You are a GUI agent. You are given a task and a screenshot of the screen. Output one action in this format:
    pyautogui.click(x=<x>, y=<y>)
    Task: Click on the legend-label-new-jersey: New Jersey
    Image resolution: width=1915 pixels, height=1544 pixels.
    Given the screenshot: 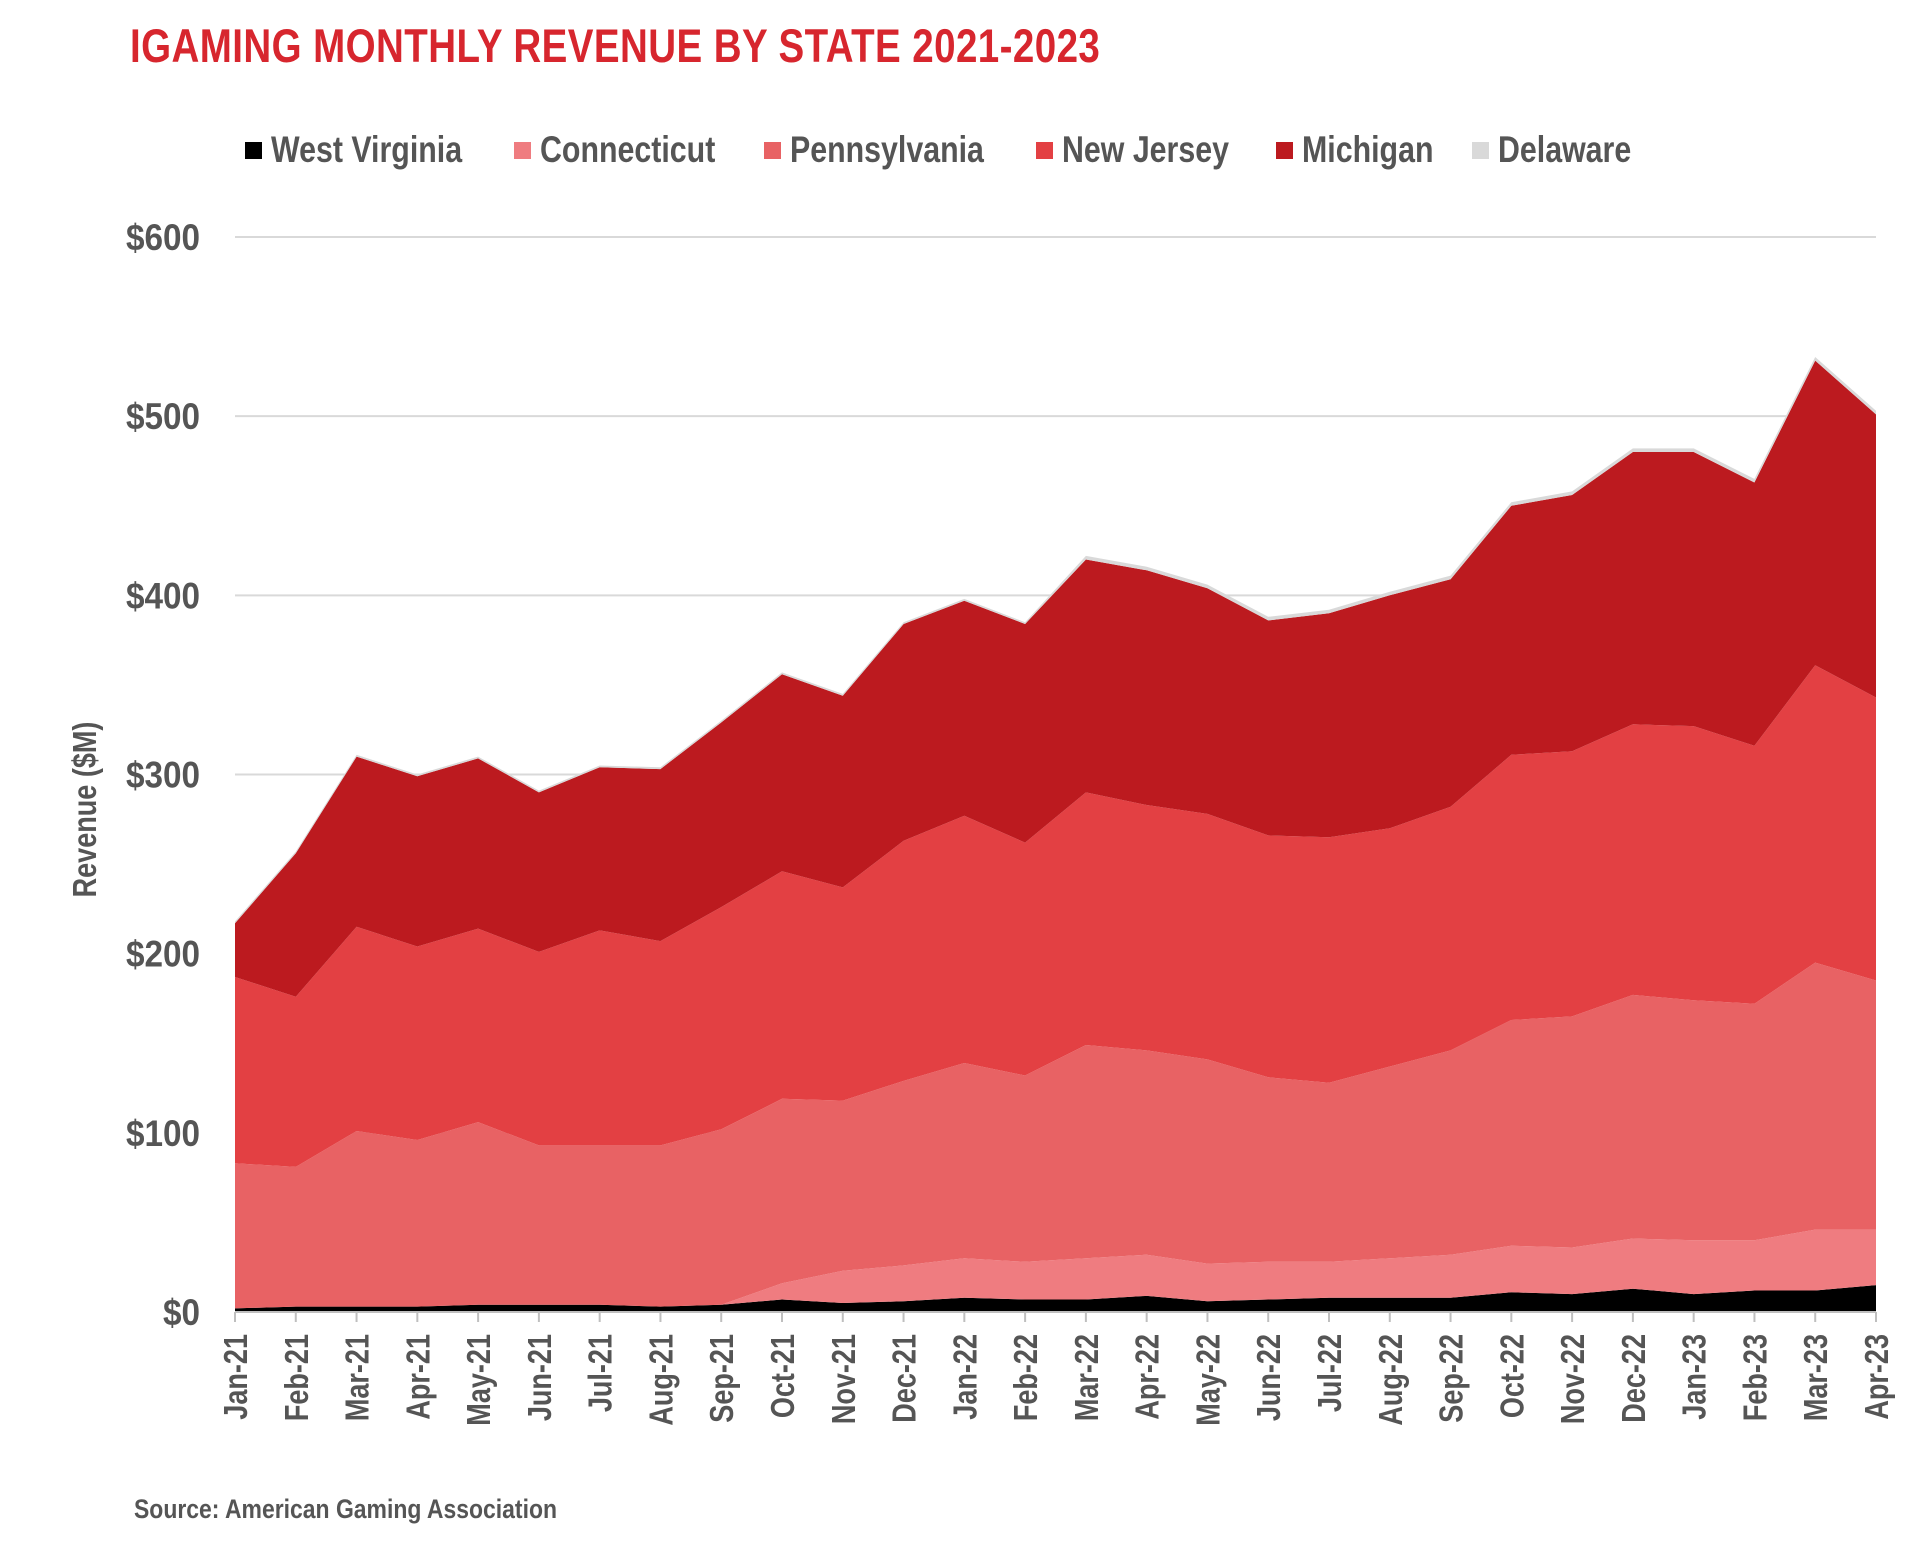 What is the action you would take?
    pyautogui.click(x=1146, y=149)
    